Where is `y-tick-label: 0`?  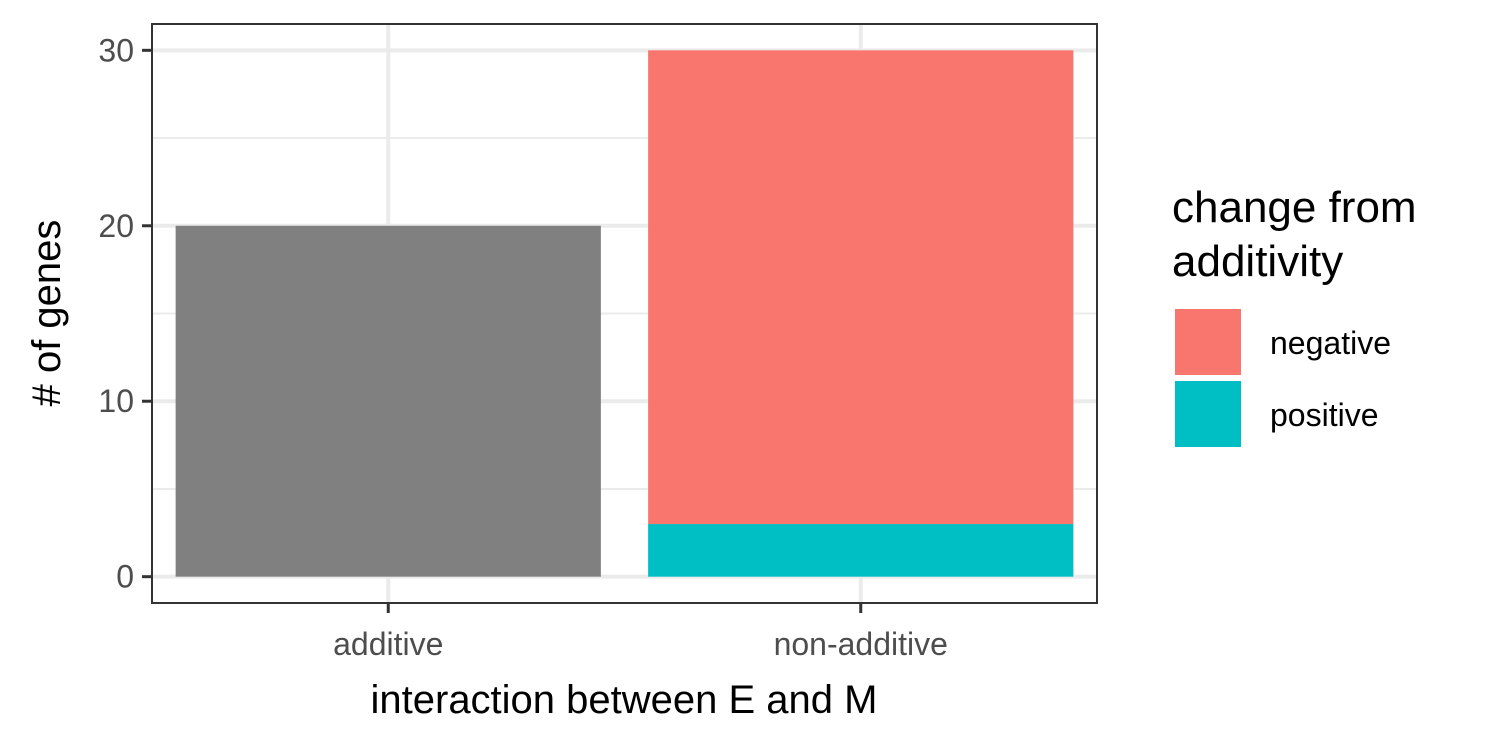 y-tick-label: 0 is located at coordinates (125, 577).